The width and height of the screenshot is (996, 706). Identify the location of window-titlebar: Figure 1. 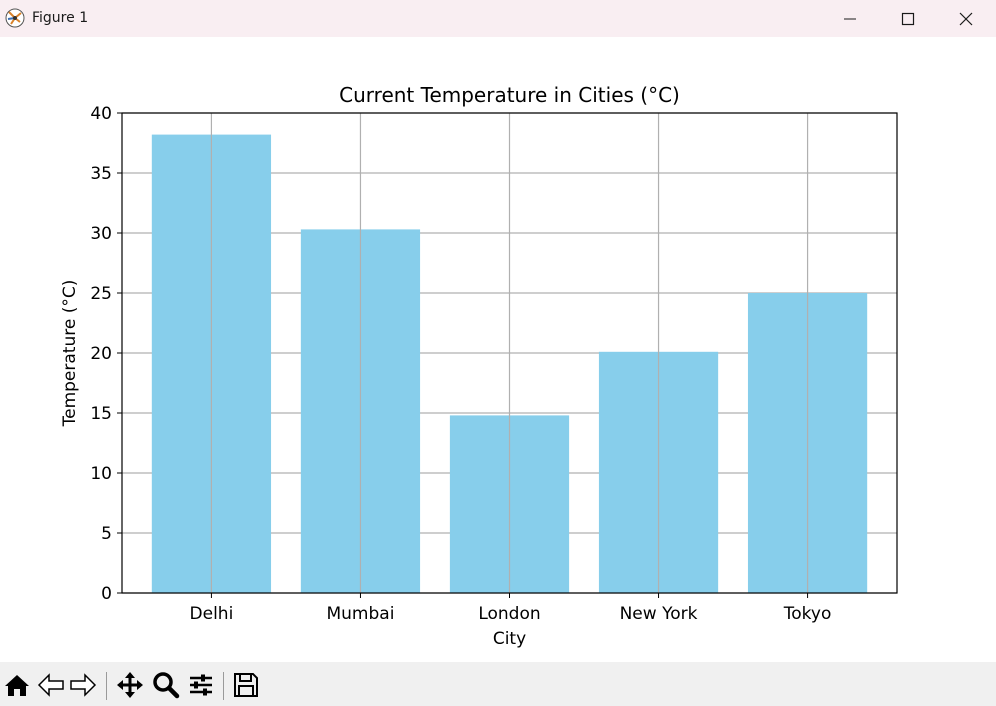
(498, 18).